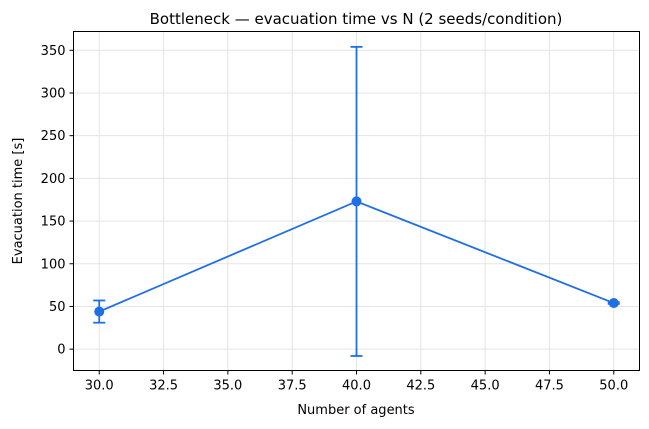 This screenshot has height=429, width=649. Describe the element at coordinates (356, 410) in the screenshot. I see `x-axis-label: Number of agents` at that location.